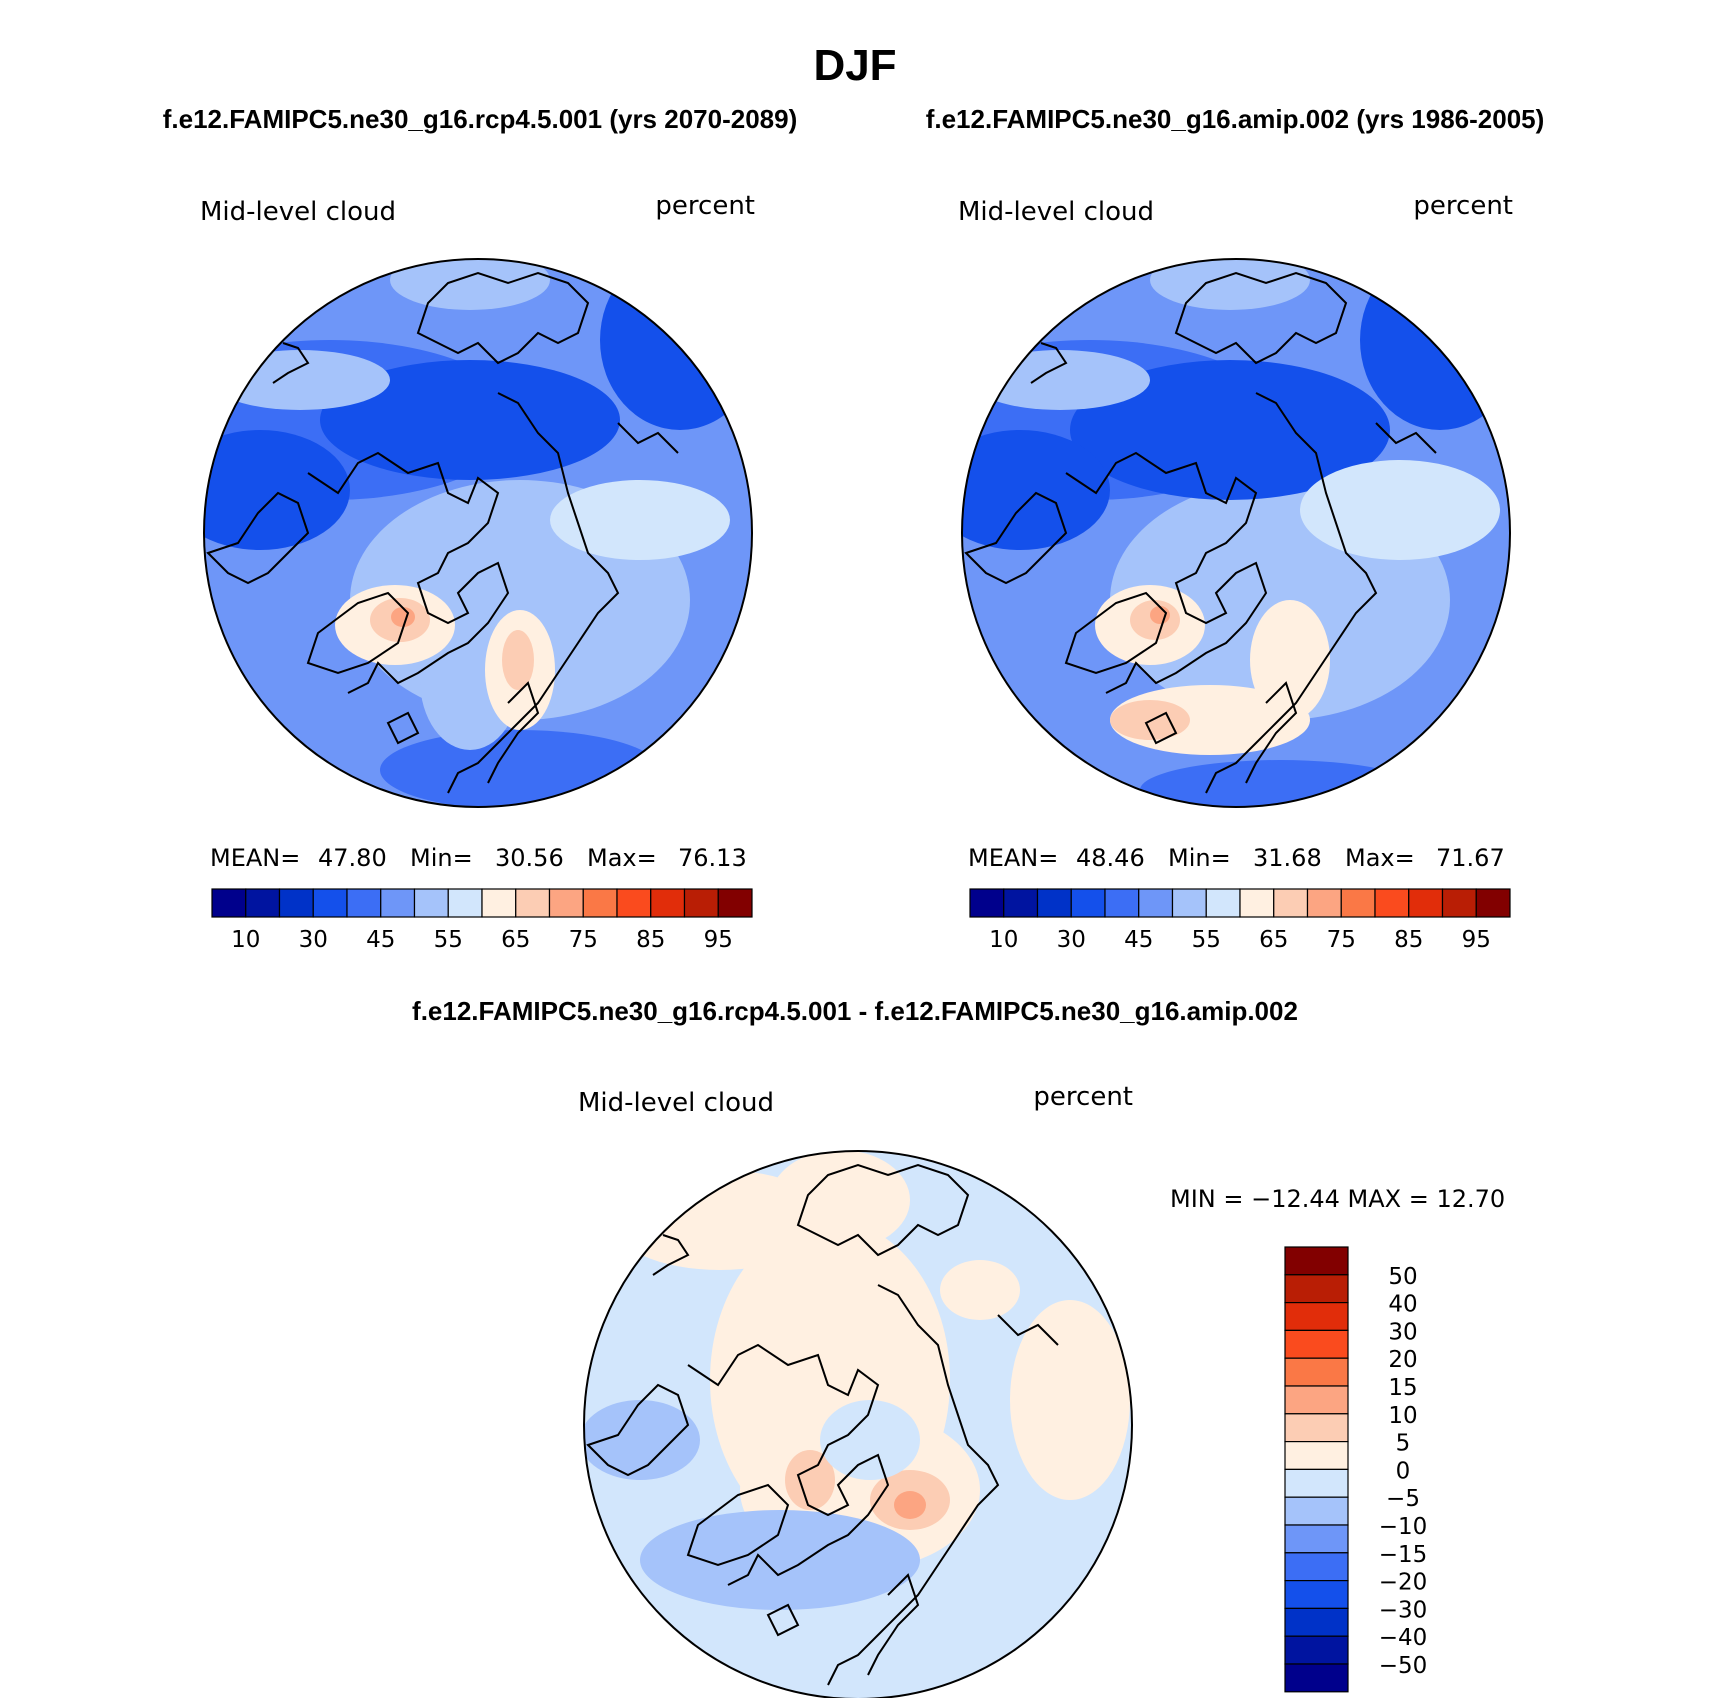 This screenshot has height=1698, width=1710. What do you see at coordinates (529, 858) in the screenshot?
I see `min-value: 30.56` at bounding box center [529, 858].